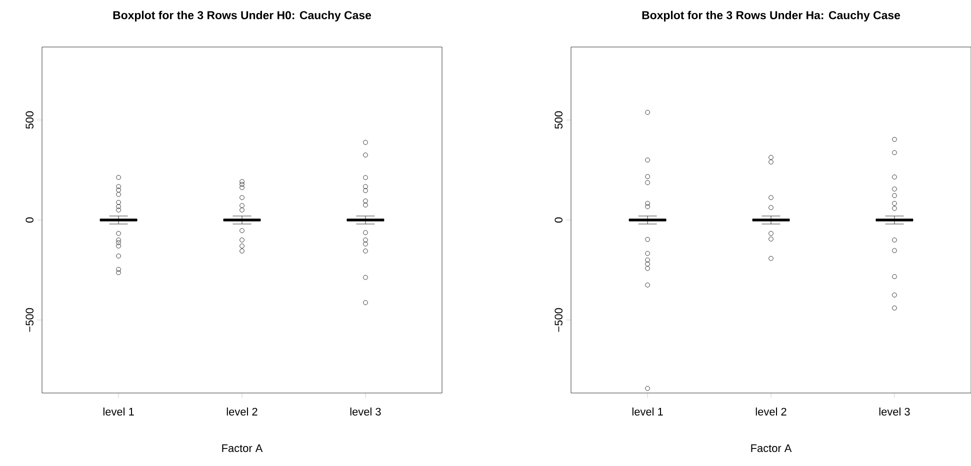 The width and height of the screenshot is (971, 466). What do you see at coordinates (771, 16) in the screenshot?
I see `chart-title: Boxplot for the 3 Rows Under Ha: Cauchy Case` at bounding box center [771, 16].